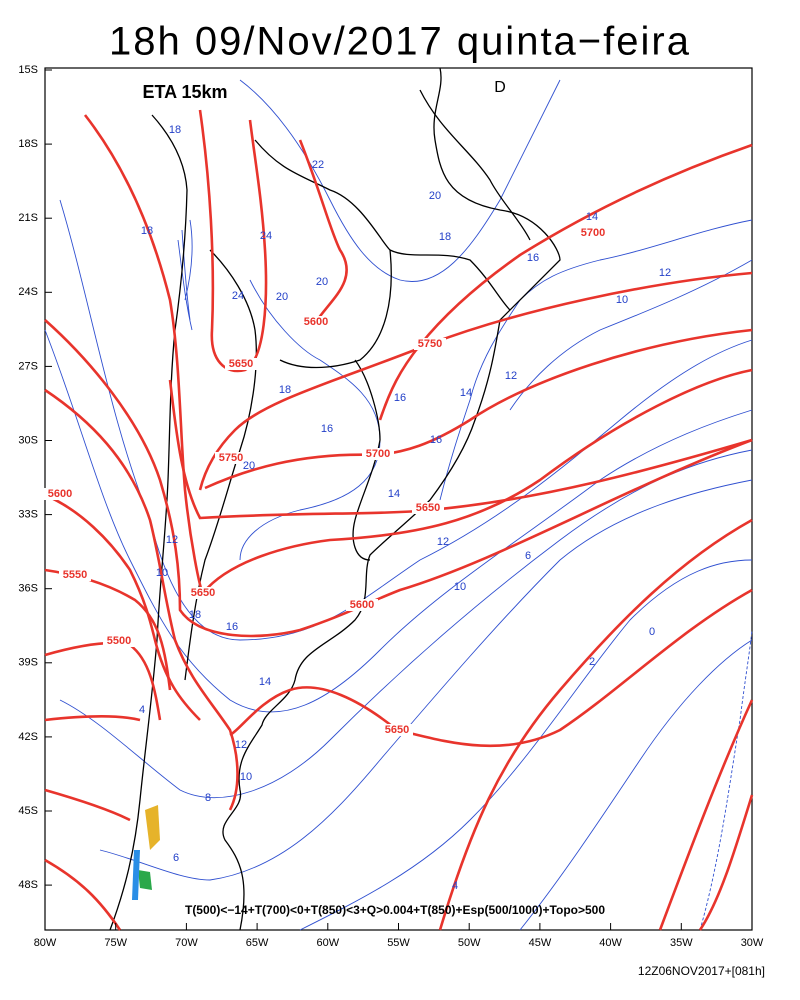 The height and width of the screenshot is (1000, 800). What do you see at coordinates (28, 515) in the screenshot?
I see `lat-label: 33S` at bounding box center [28, 515].